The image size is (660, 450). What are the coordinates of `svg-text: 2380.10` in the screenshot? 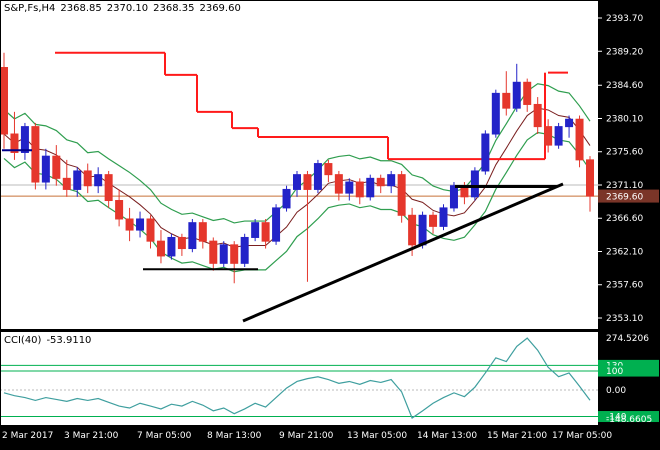 It's located at (624, 119).